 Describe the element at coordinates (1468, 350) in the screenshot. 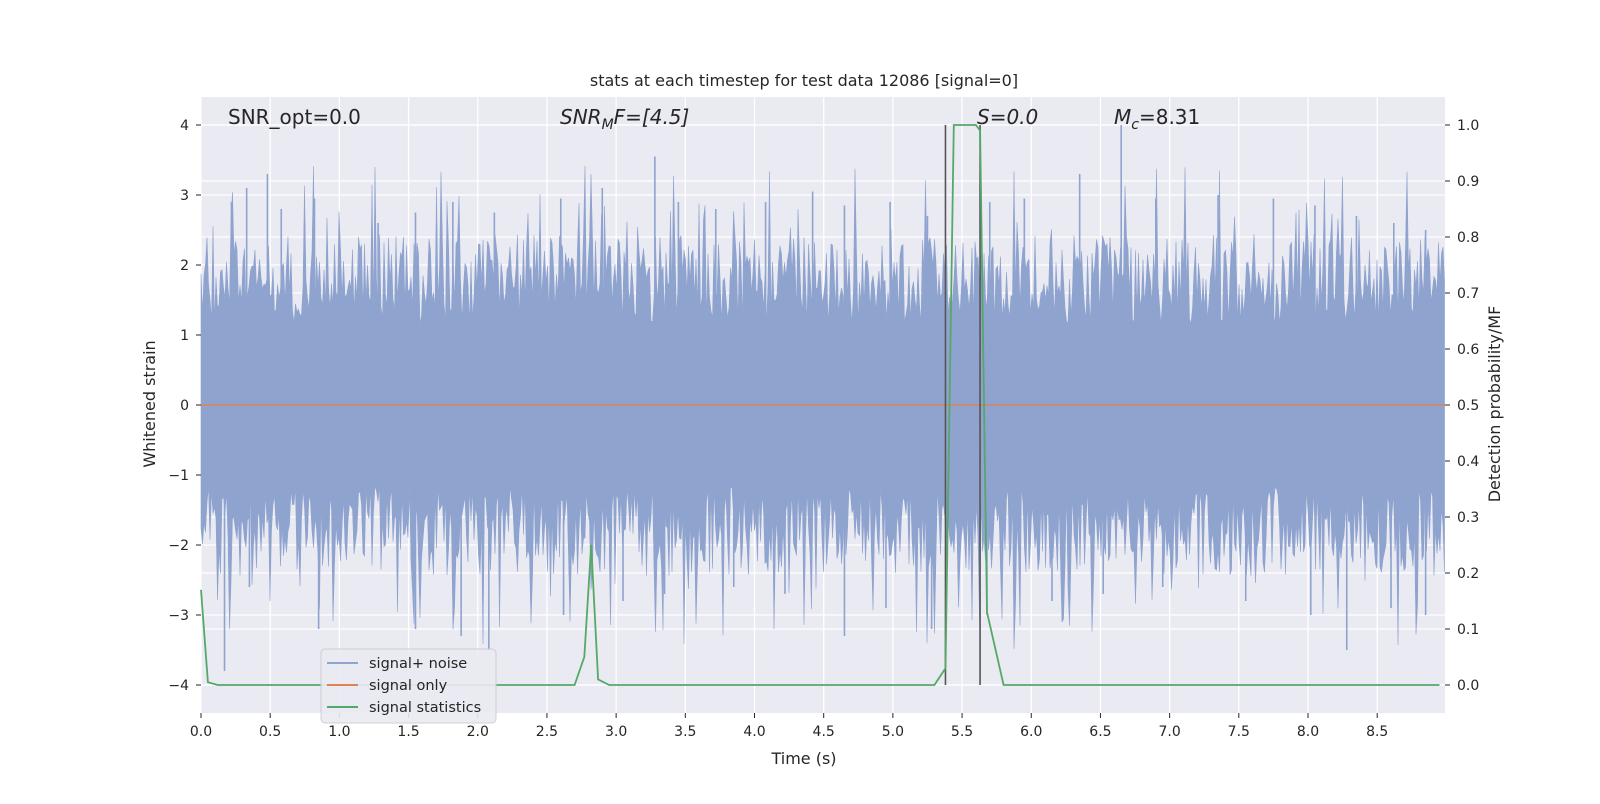

I see `y-right-tick-label-6: 0.6` at that location.